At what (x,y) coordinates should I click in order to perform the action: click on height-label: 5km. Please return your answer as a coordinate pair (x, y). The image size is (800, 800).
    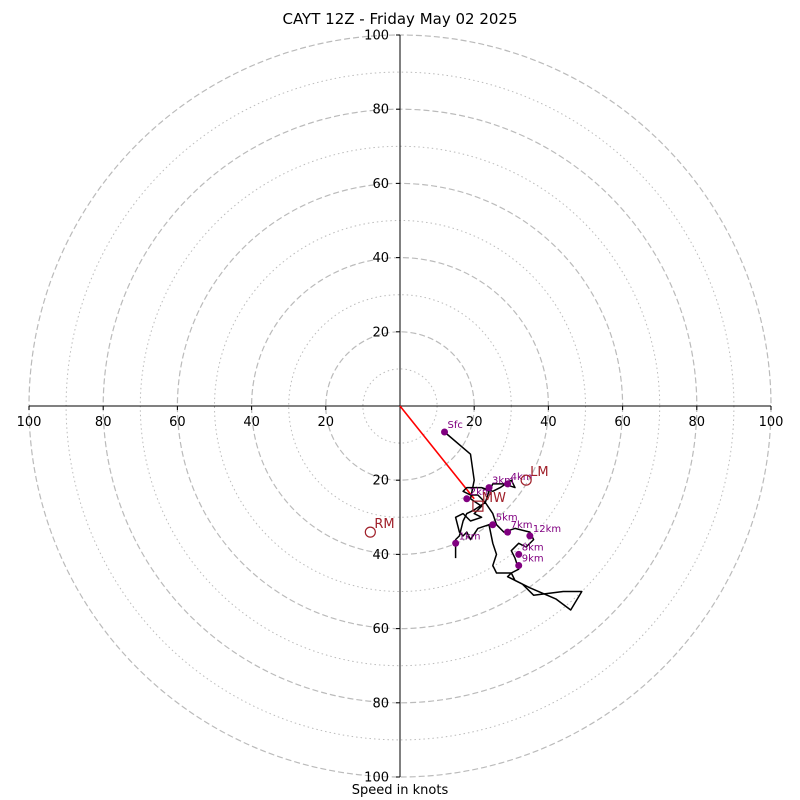
    Looking at the image, I should click on (507, 518).